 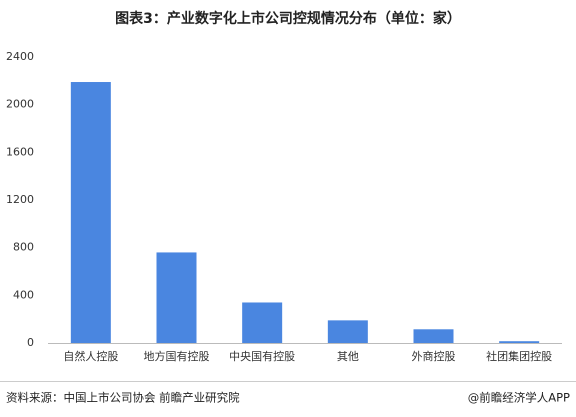 I want to click on y-tick-label: 1600, so click(x=20, y=151).